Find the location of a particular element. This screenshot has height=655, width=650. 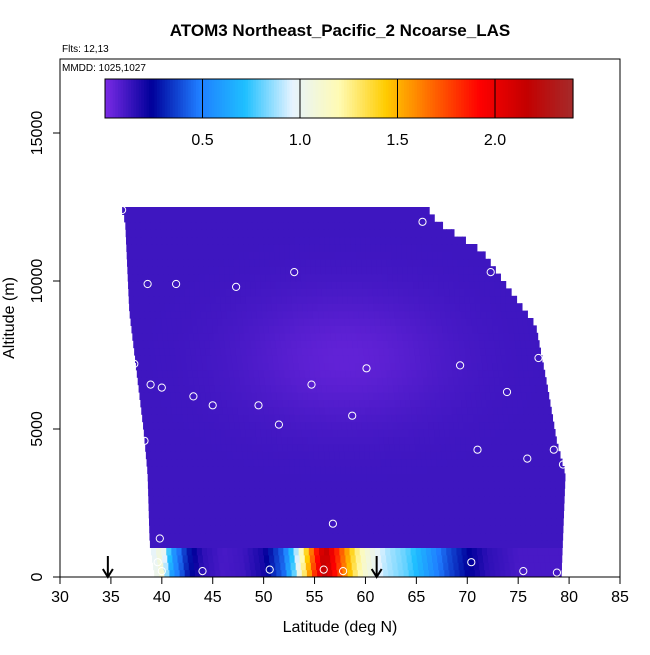

y-tick-label: 5000 is located at coordinates (37, 429).